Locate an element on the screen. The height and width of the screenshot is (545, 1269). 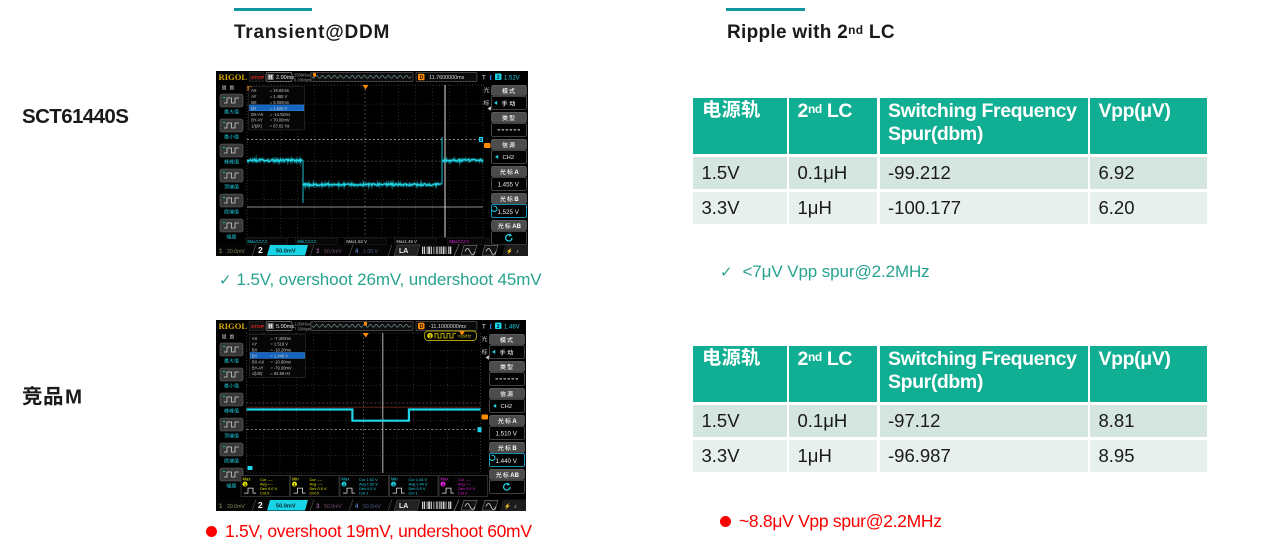
svg-text: Max1.52 V is located at coordinates (356, 241).